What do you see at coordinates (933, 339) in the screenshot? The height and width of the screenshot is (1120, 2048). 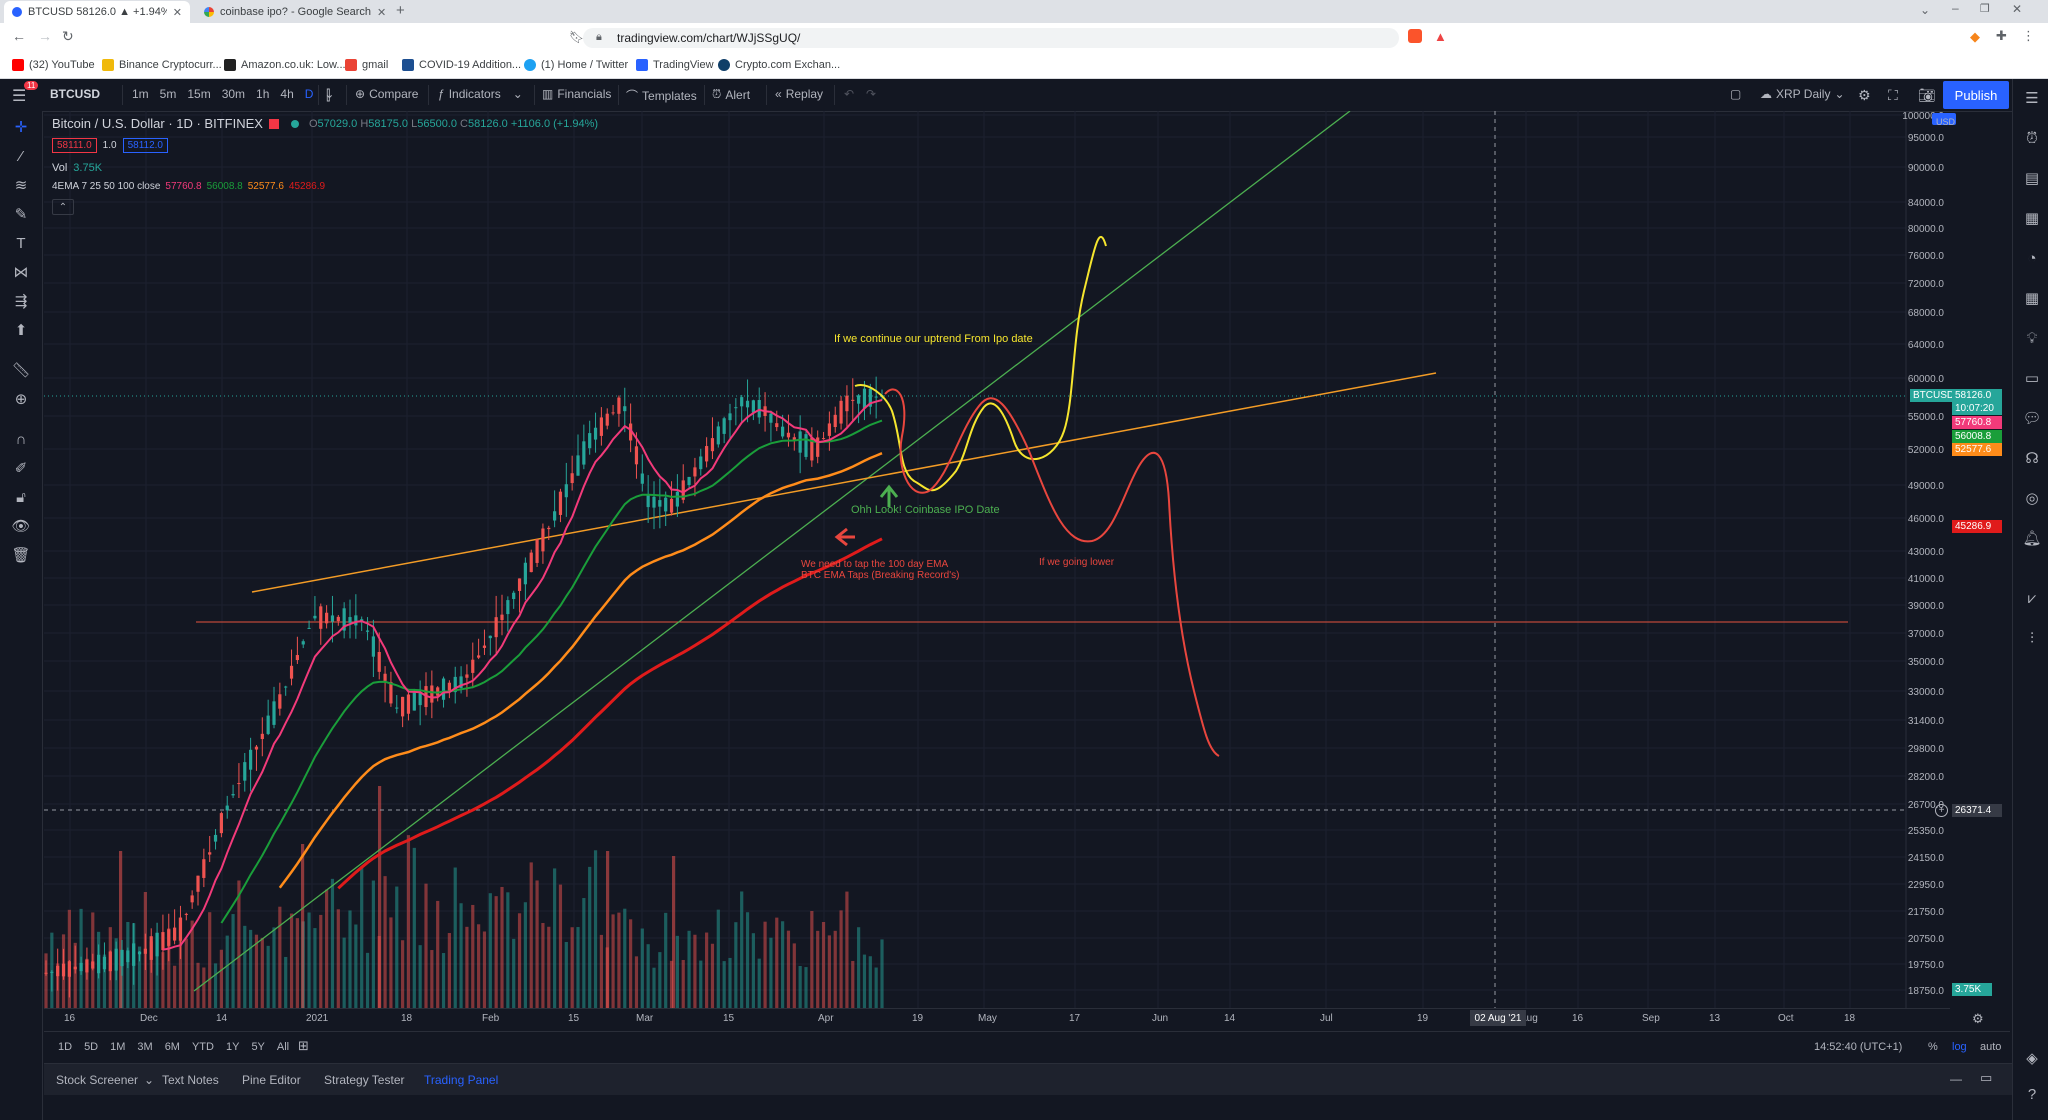 I see `uptrend-annotation: If we continue our uptrend From Ipo date` at bounding box center [933, 339].